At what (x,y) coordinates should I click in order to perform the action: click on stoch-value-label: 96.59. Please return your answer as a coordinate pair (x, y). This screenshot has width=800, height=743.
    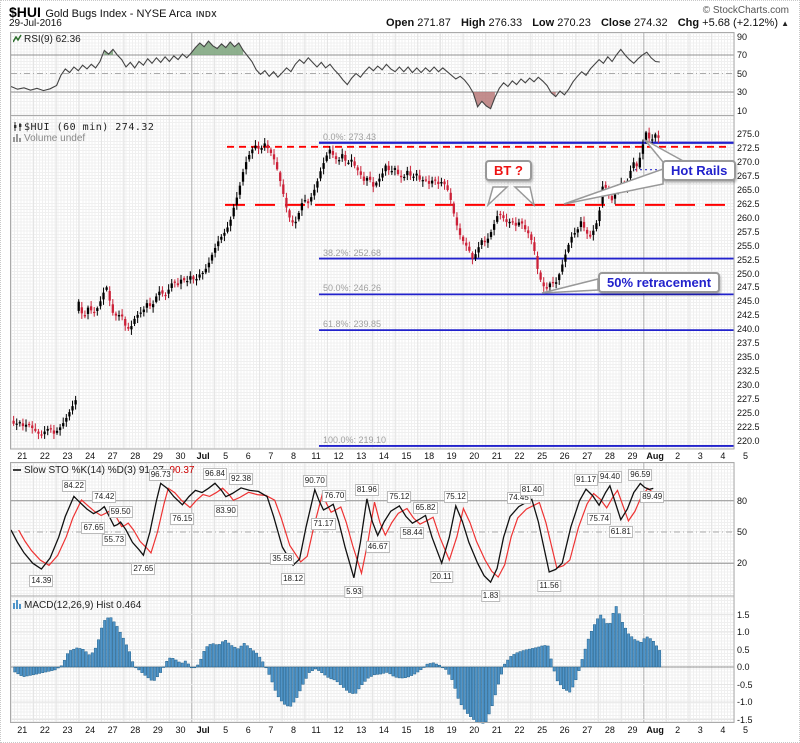
    Looking at the image, I should click on (640, 474).